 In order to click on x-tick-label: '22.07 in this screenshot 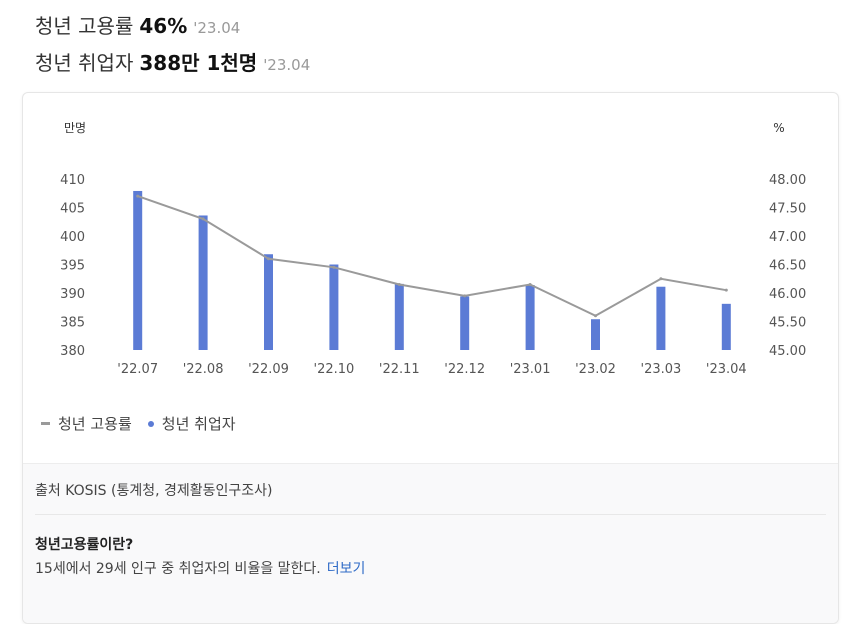, I will do `click(137, 369)`.